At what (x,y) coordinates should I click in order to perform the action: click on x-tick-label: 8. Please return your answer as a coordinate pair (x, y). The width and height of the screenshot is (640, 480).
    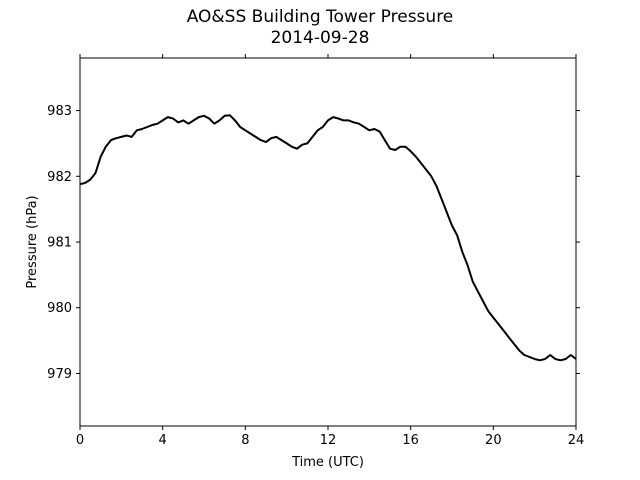
    Looking at the image, I should click on (245, 440).